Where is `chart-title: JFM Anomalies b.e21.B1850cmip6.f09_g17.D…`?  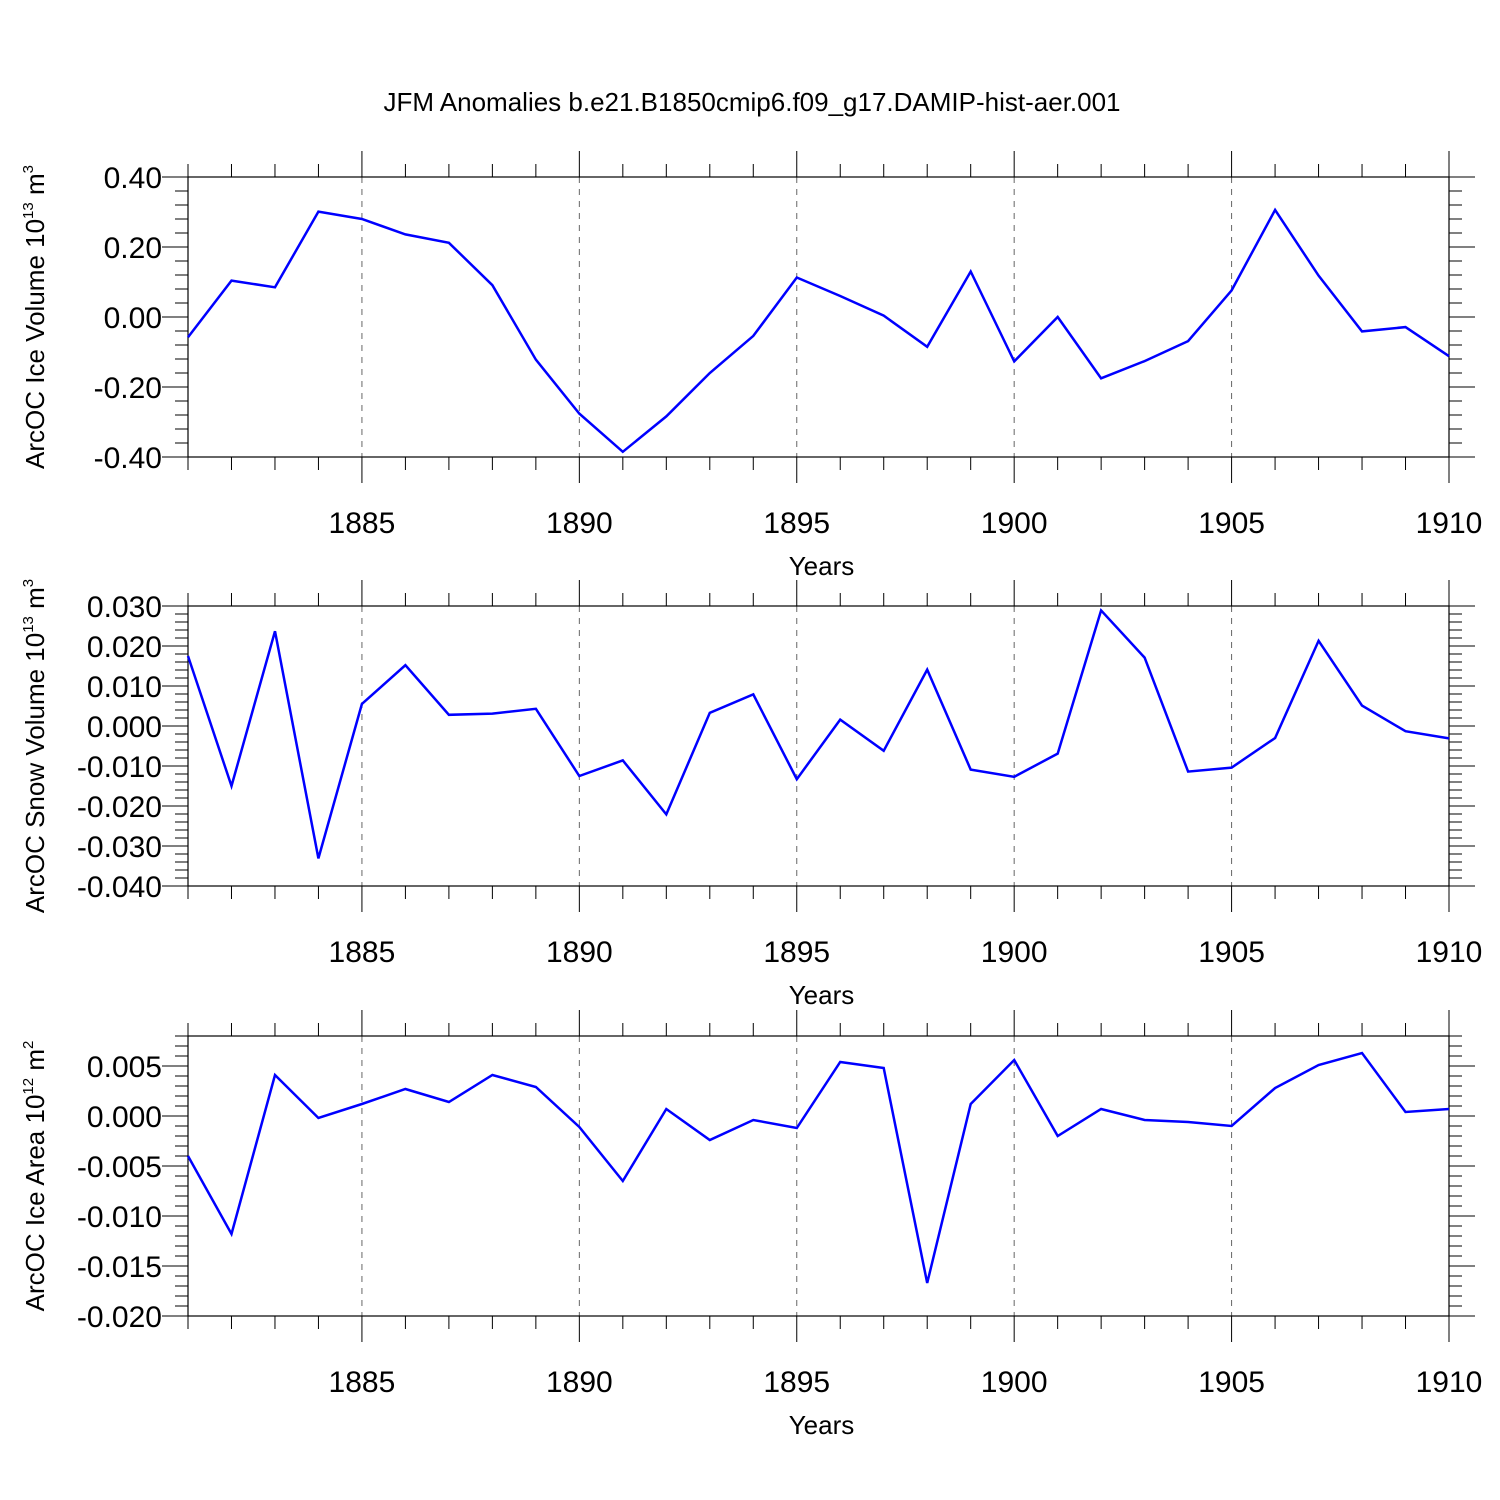
chart-title: JFM Anomalies b.e21.B1850cmip6.f09_g17.D… is located at coordinates (751, 102).